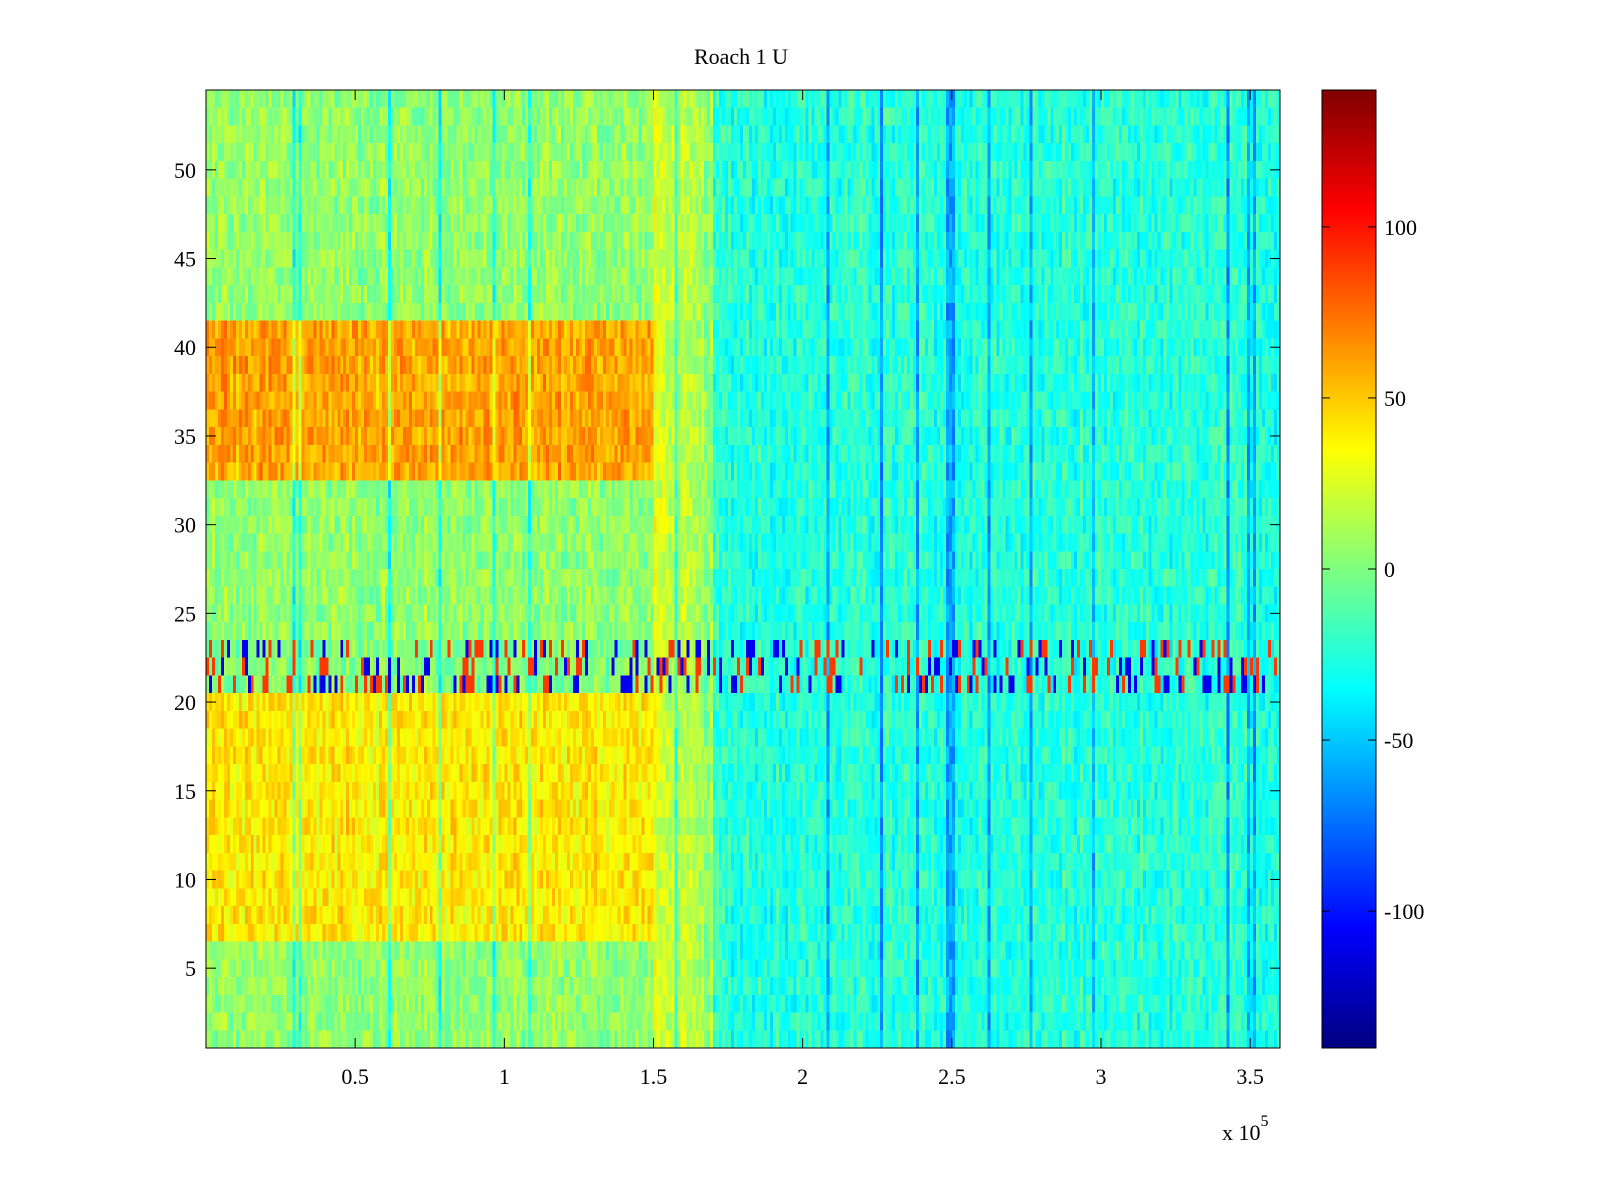 The image size is (1600, 1200). What do you see at coordinates (190, 968) in the screenshot?
I see `y-tick-label: 5` at bounding box center [190, 968].